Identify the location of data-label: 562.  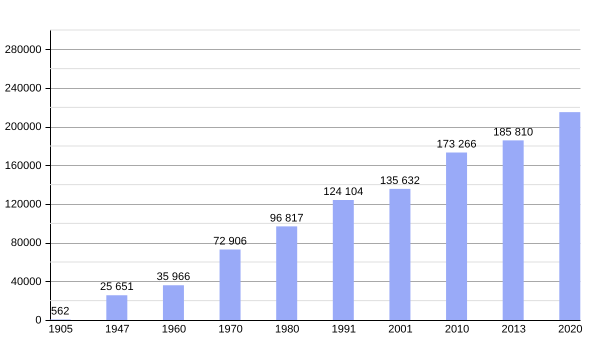
(60, 311).